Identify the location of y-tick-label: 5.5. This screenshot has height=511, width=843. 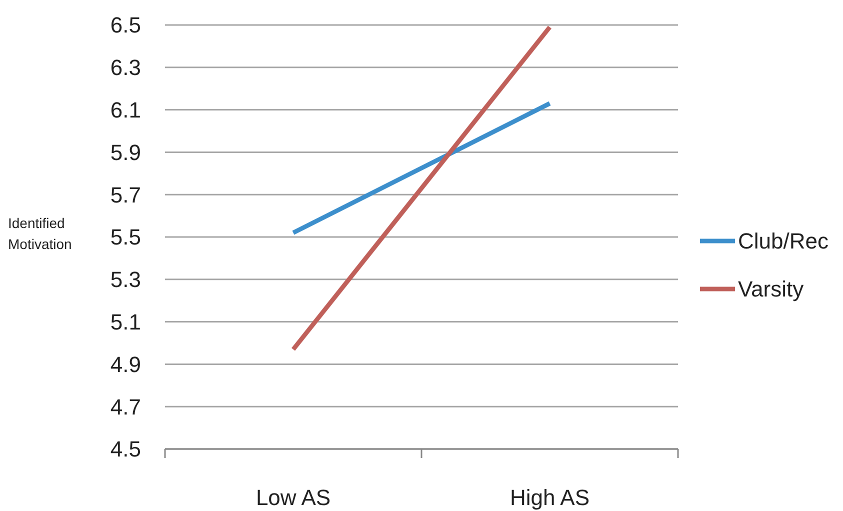
(125, 237).